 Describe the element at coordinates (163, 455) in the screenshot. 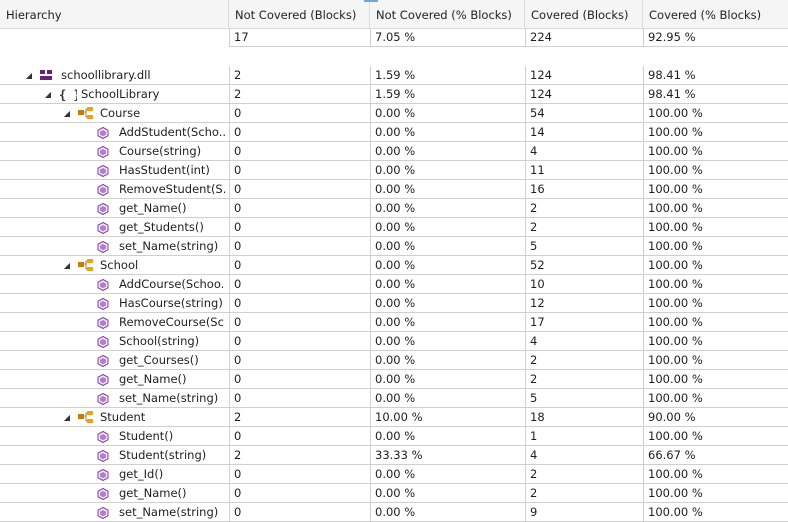

I see `hierarchy-label: Student(string)` at that location.